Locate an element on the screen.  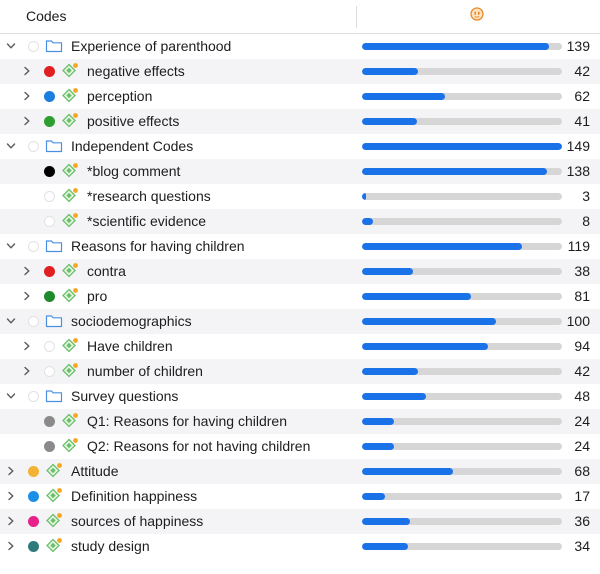
code-count: 48 is located at coordinates (582, 396).